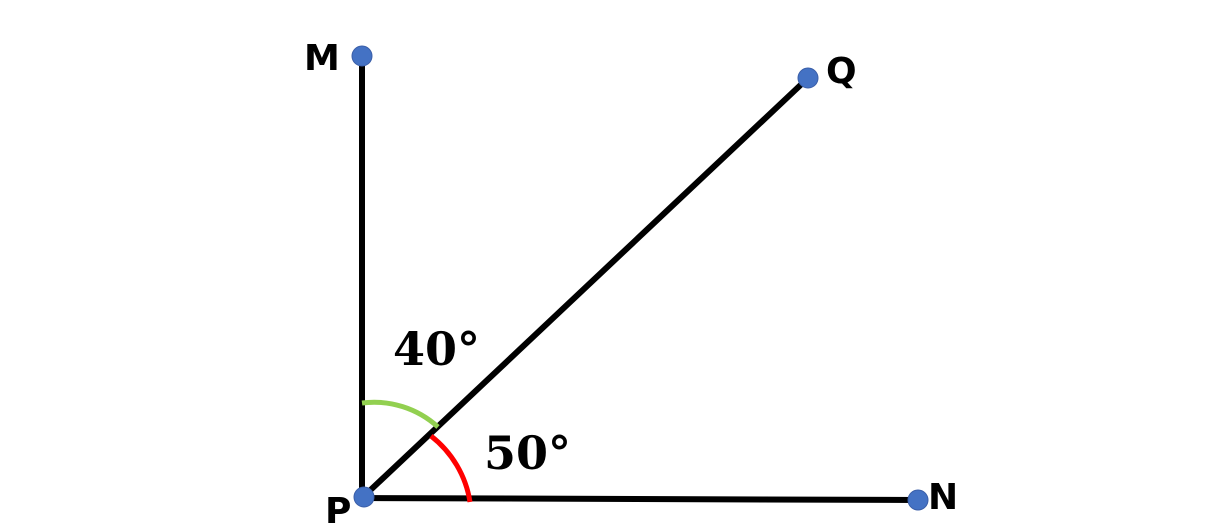 The width and height of the screenshot is (1210, 529). I want to click on ray-pn, so click(640, 499).